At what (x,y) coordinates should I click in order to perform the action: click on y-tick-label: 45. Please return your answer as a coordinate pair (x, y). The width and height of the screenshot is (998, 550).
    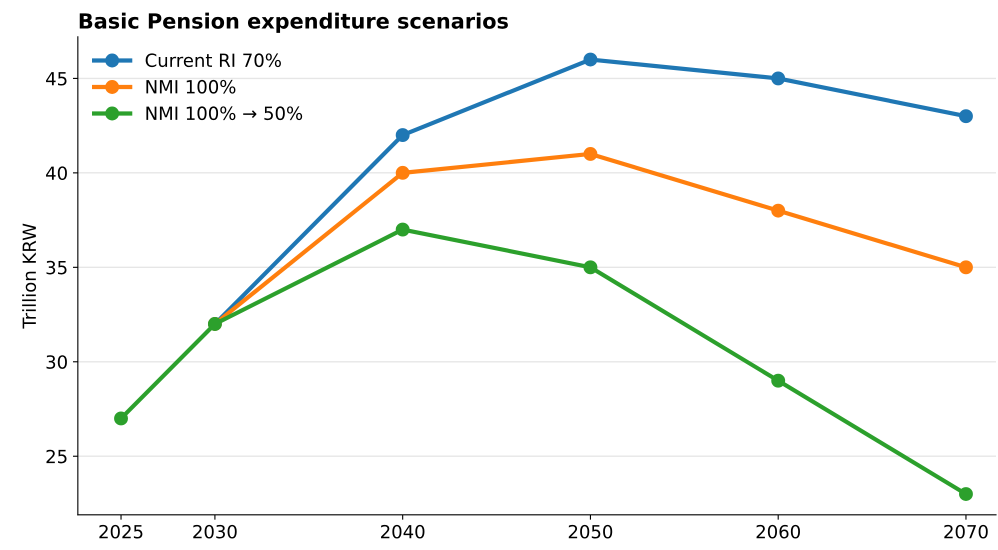
    Looking at the image, I should click on (56, 79).